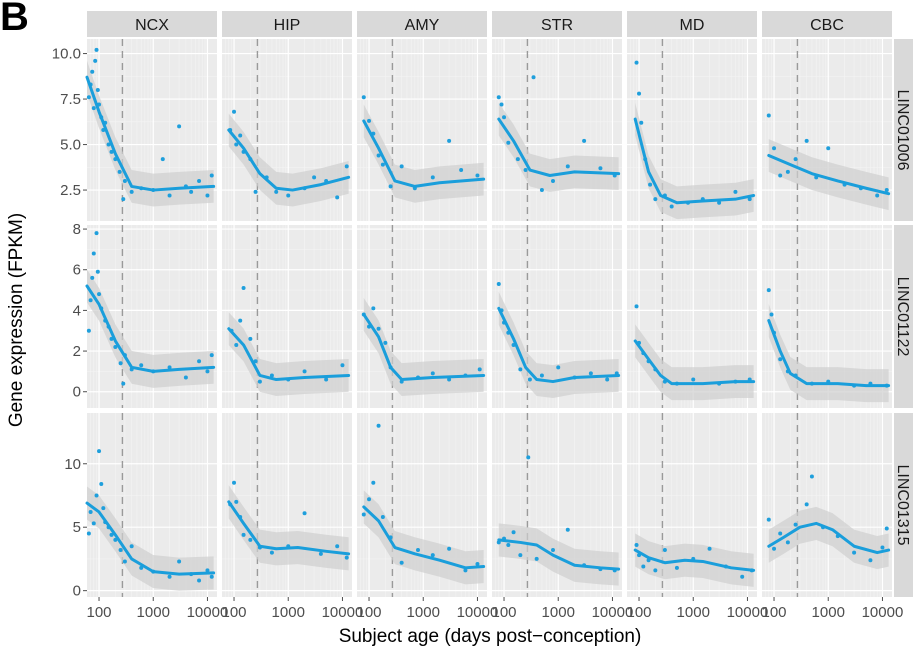 The height and width of the screenshot is (653, 913). I want to click on figure-panel-letter: B, so click(14, 19).